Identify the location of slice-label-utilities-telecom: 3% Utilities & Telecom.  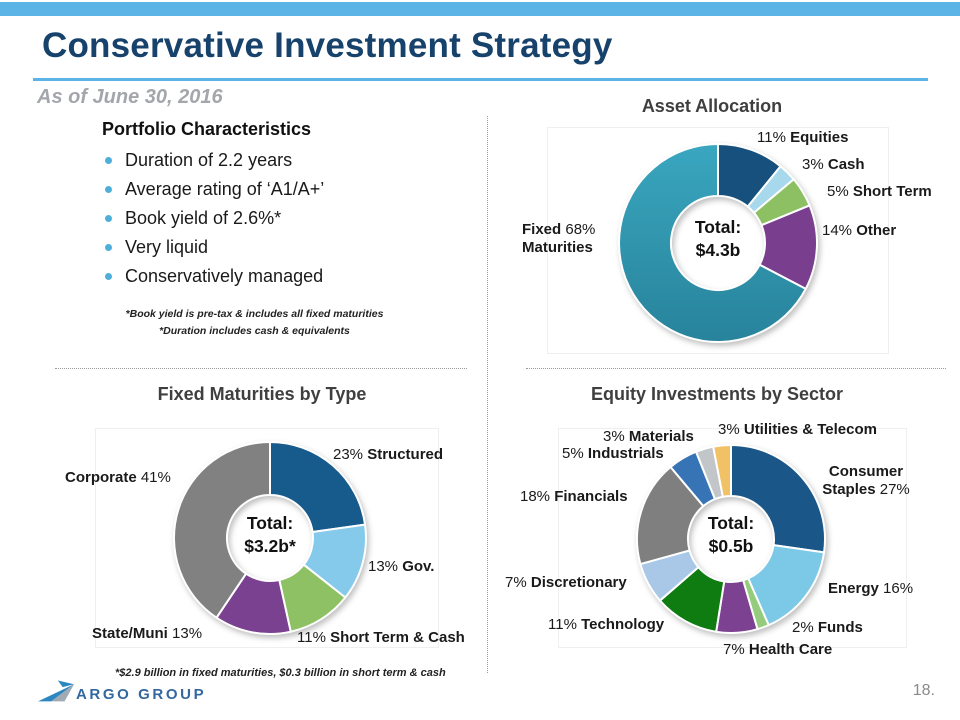
(797, 429).